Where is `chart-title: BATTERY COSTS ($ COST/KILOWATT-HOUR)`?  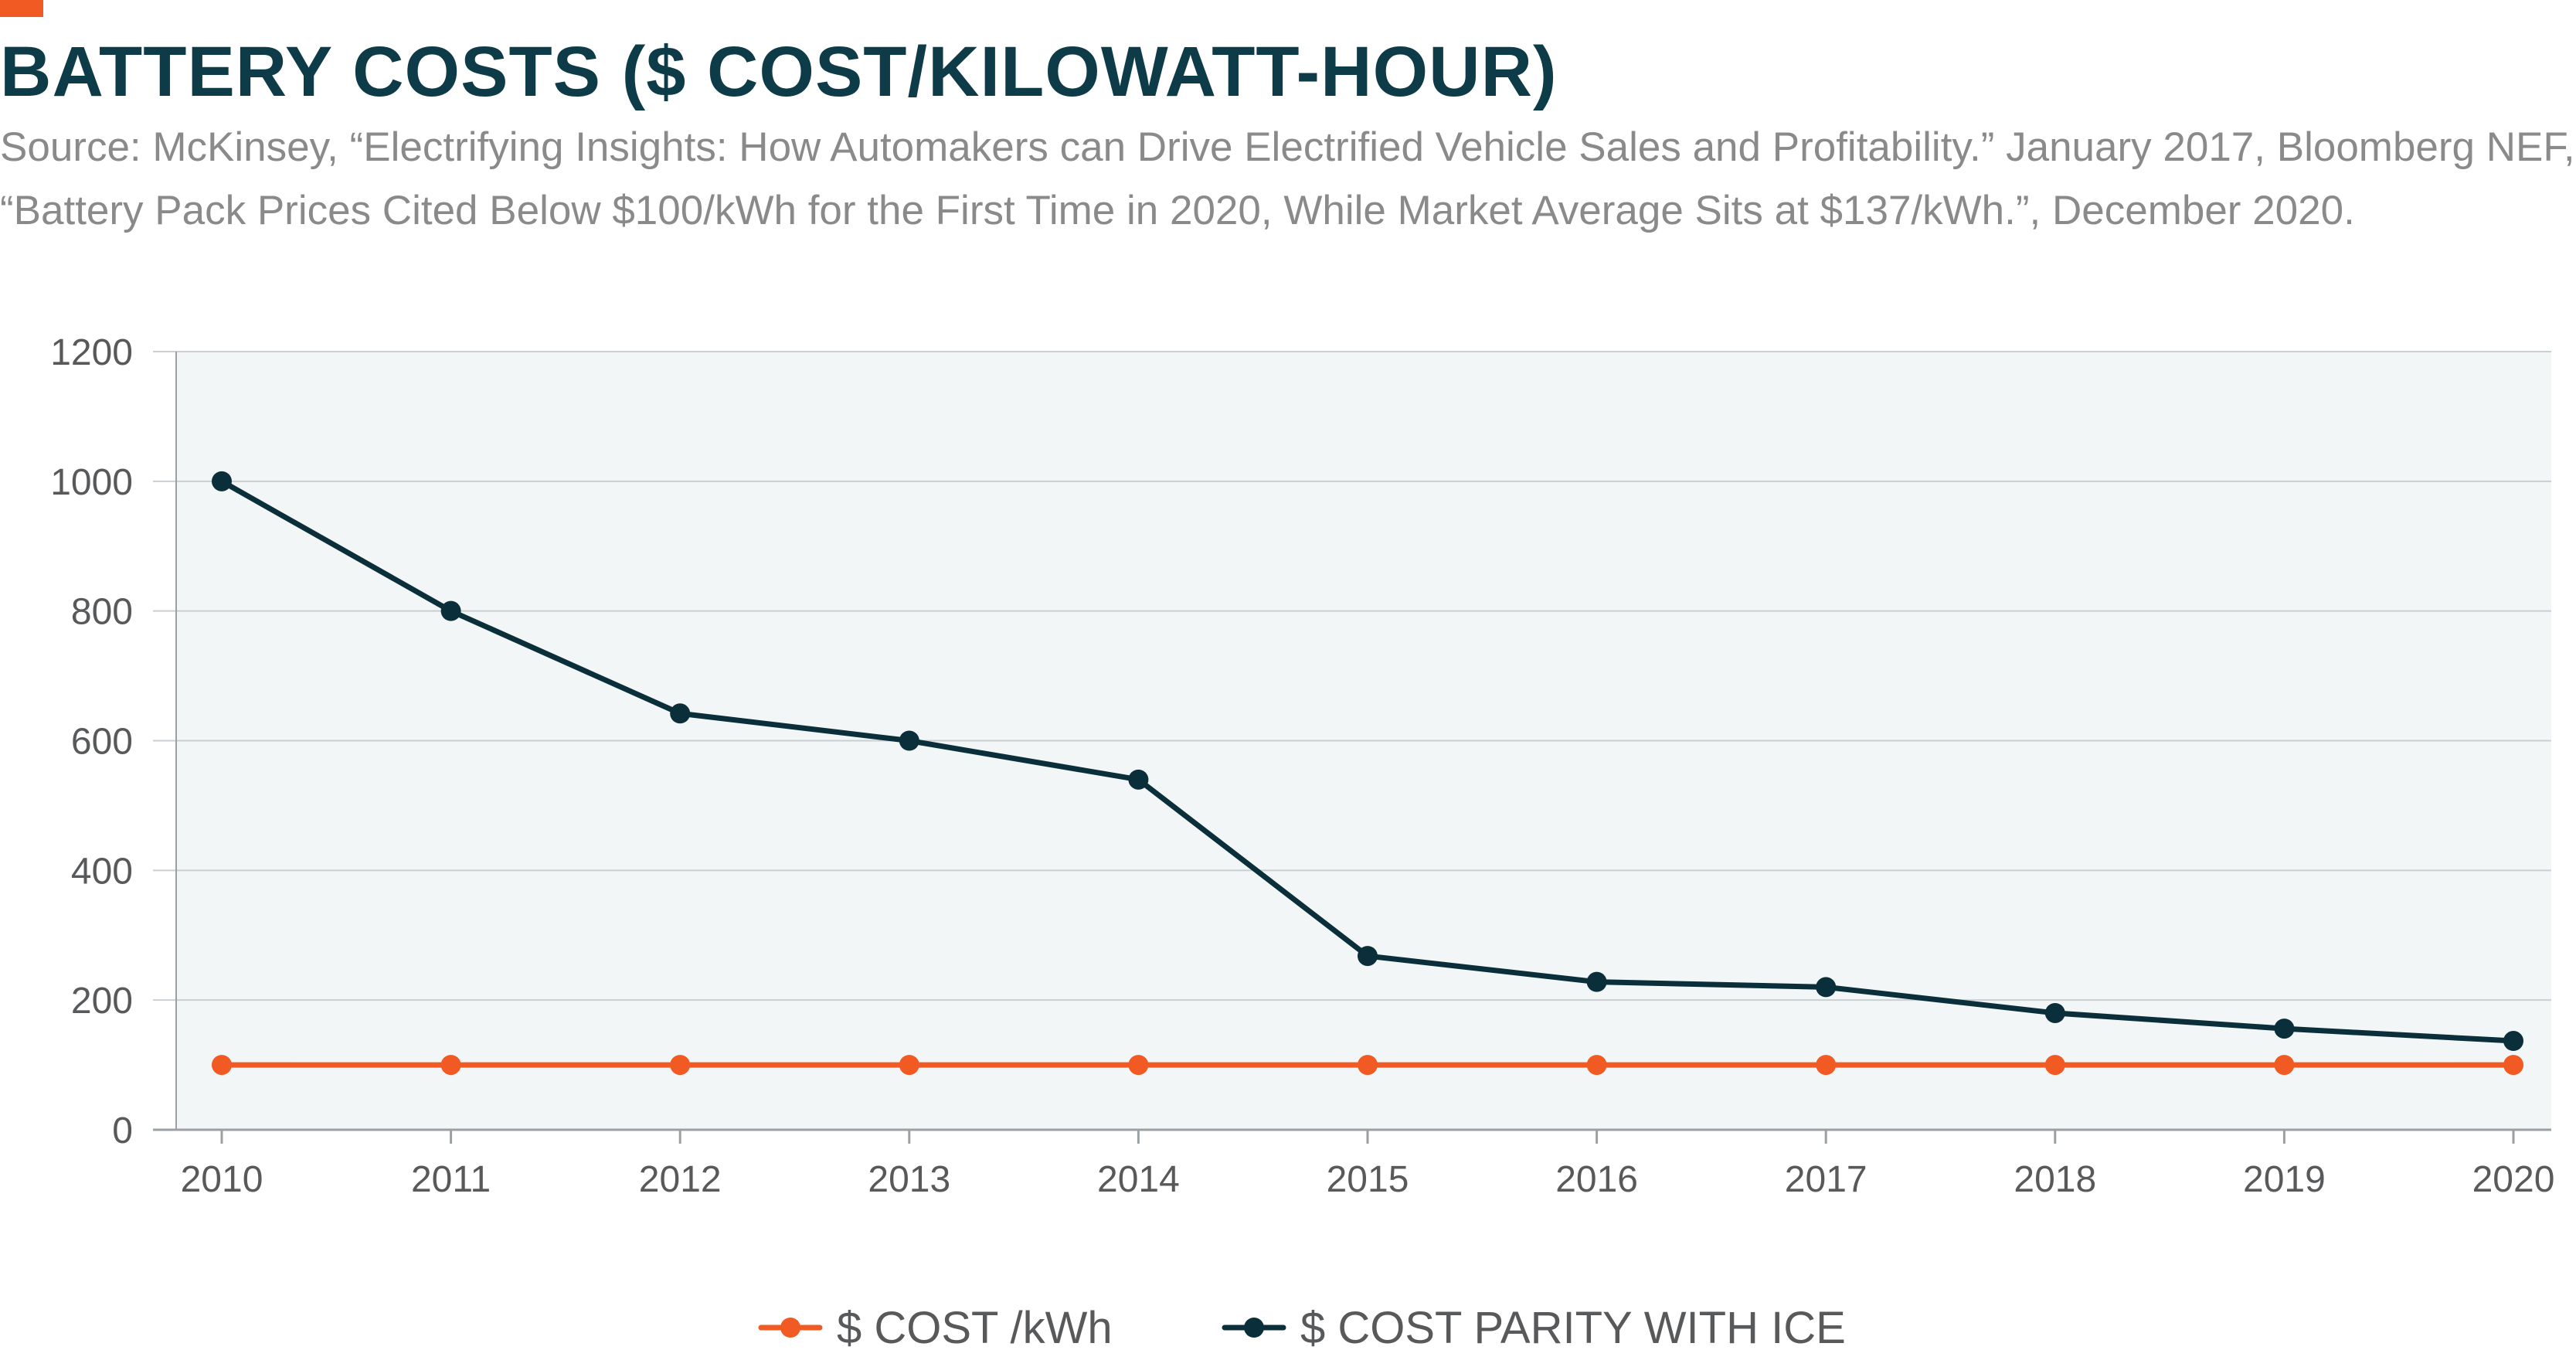 chart-title: BATTERY COSTS ($ COST/KILOWATT-HOUR) is located at coordinates (779, 71).